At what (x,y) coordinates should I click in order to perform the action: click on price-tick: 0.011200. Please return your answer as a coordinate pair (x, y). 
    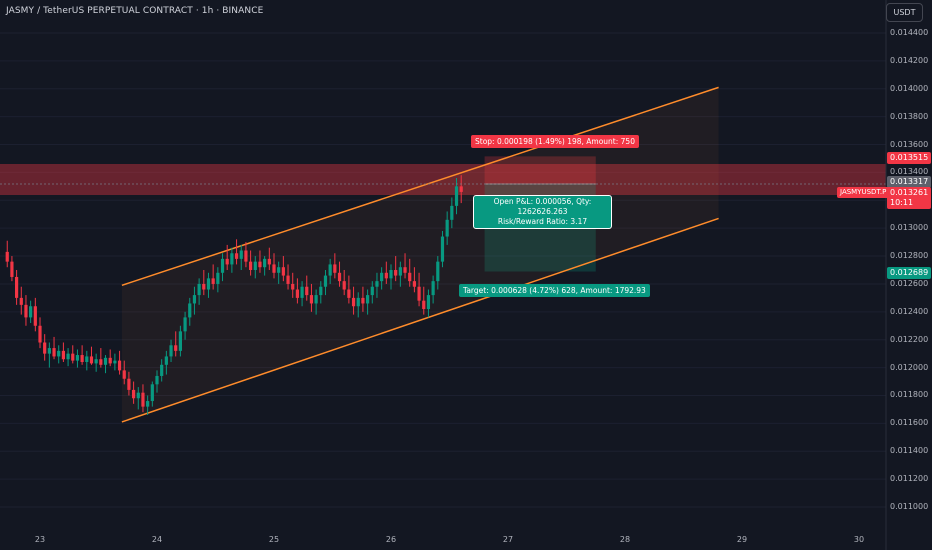
    Looking at the image, I should click on (909, 479).